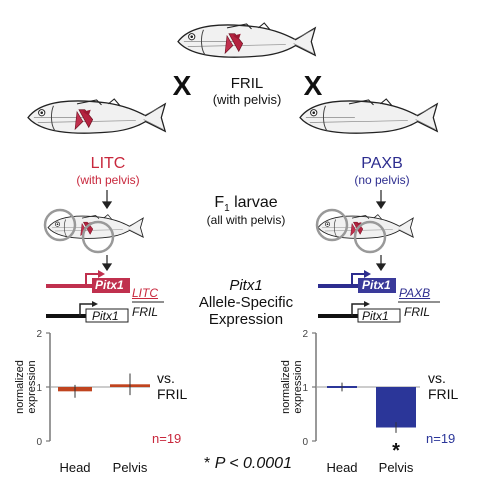  Describe the element at coordinates (108, 180) in the screenshot. I see `litc-note: (with pelvis)` at that location.